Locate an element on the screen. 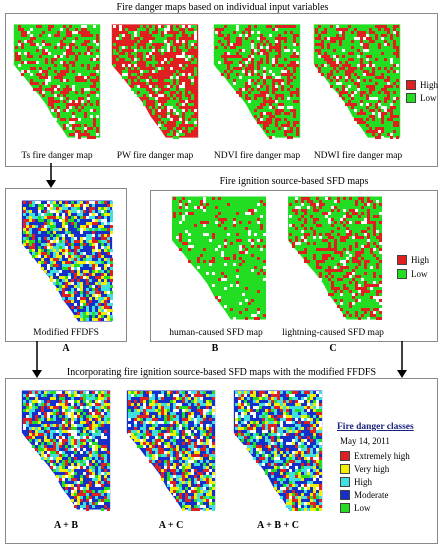 This screenshot has width=445, height=550. pw-map-caption: PW fire danger map is located at coordinates (155, 156).